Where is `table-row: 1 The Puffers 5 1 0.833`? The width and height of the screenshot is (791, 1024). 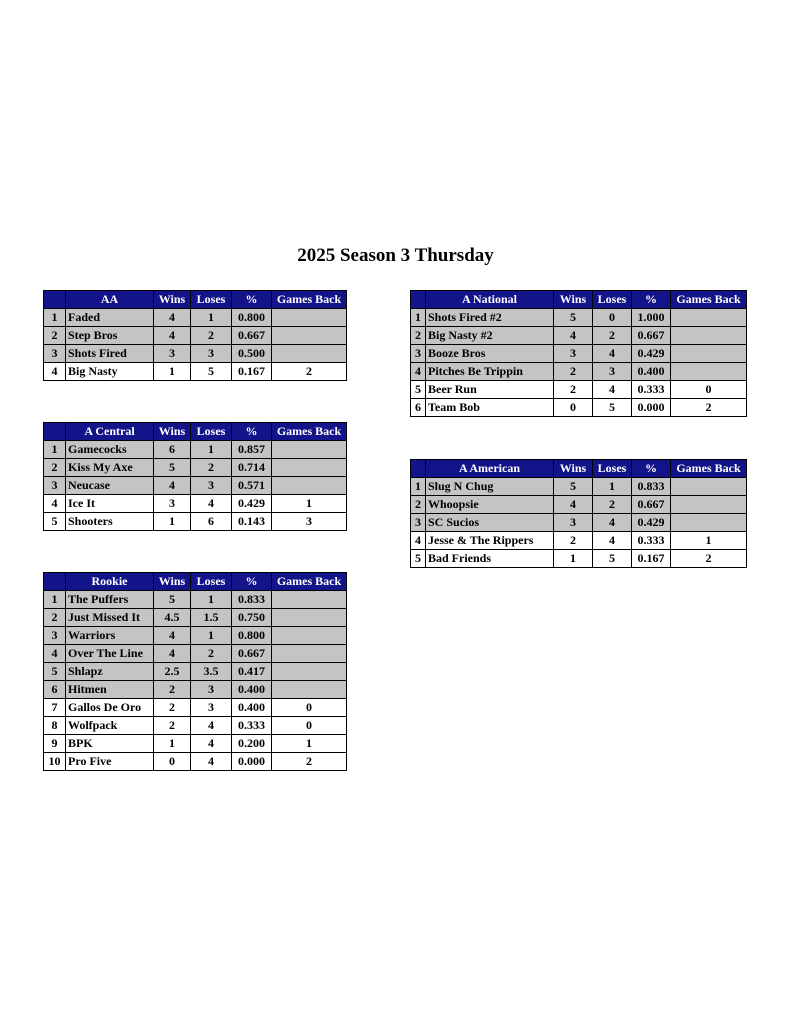 table-row: 1 The Puffers 5 1 0.833 is located at coordinates (195, 599).